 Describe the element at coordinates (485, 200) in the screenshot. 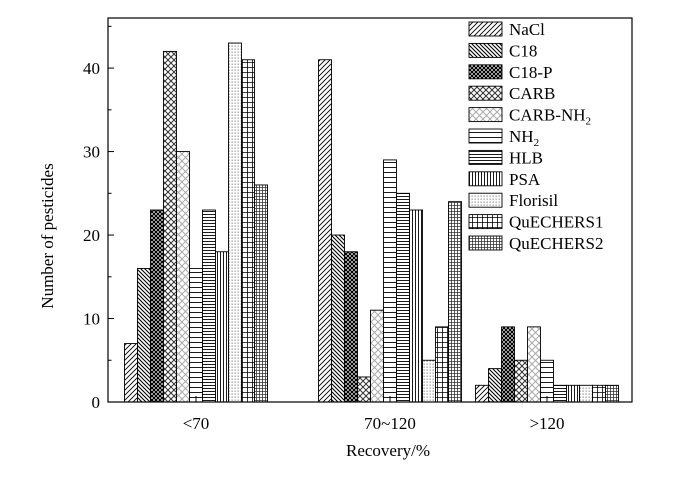

I see `legend-swatch-florisil` at that location.